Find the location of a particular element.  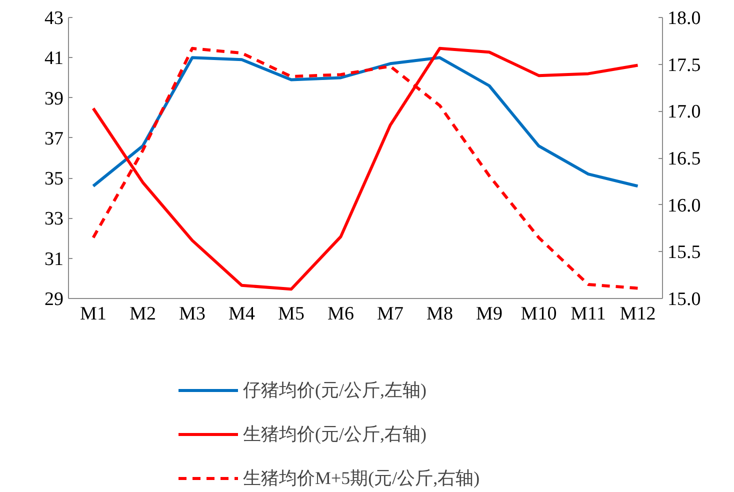

y-tick-label: 33 is located at coordinates (54, 219).